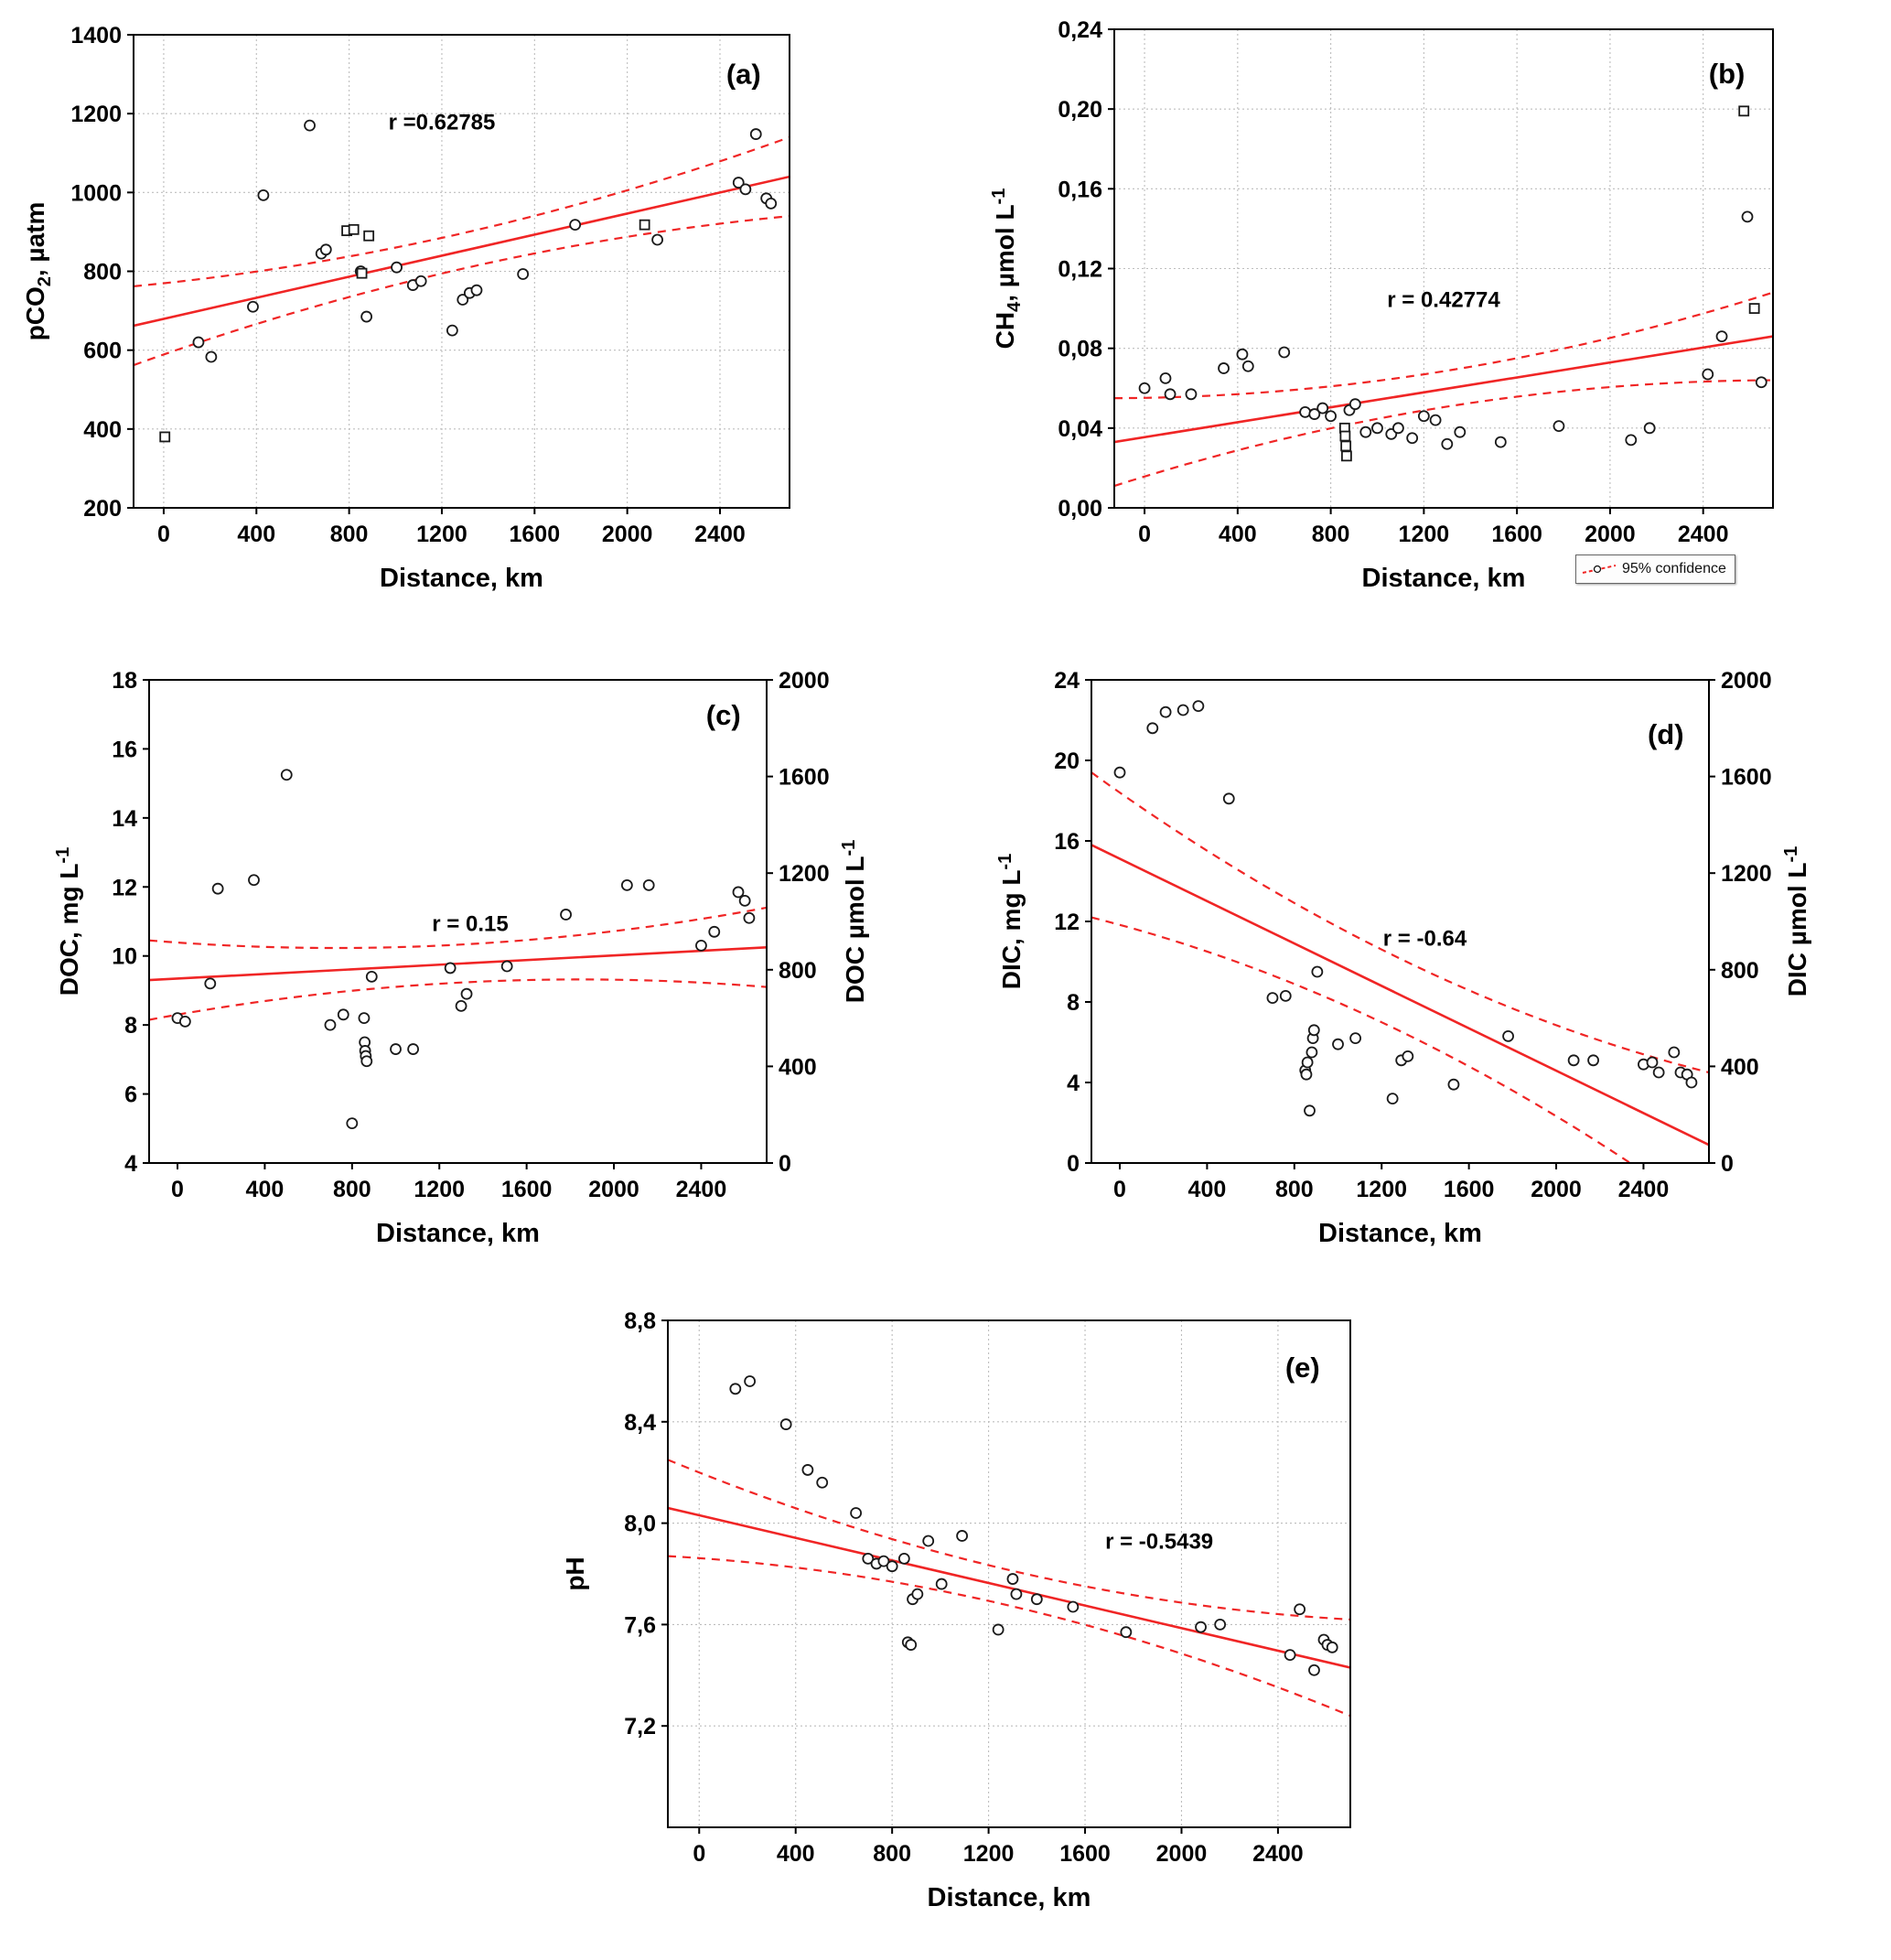  What do you see at coordinates (470, 924) in the screenshot?
I see `svg-text: r = 0.15` at bounding box center [470, 924].